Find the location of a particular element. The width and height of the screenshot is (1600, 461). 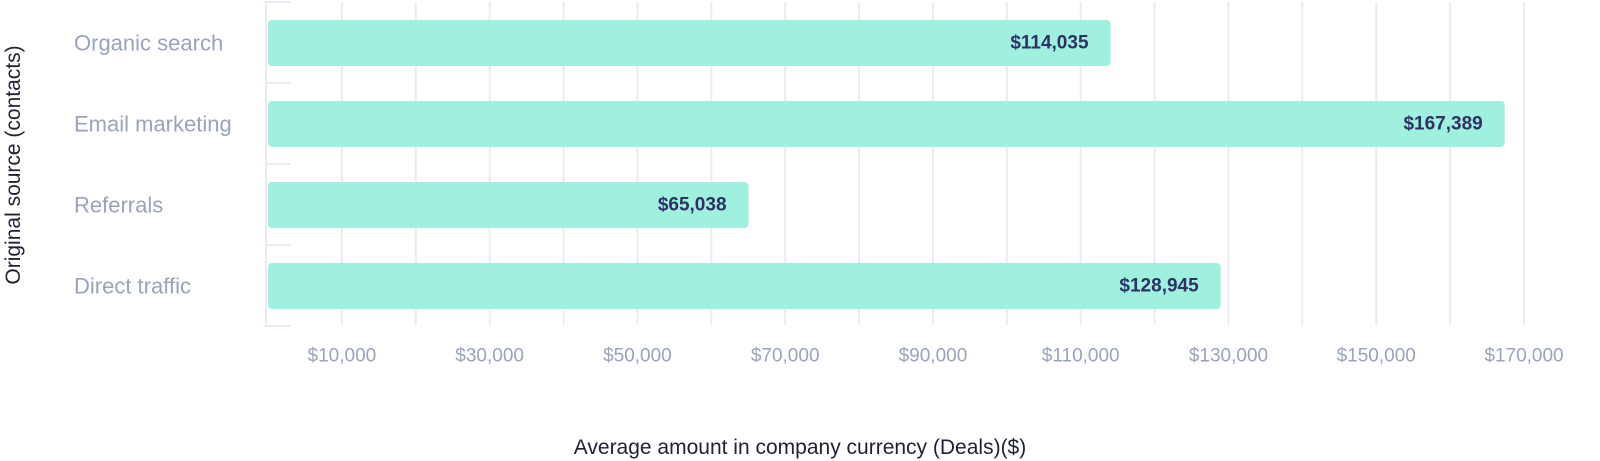

x-tick-label: $10,000 is located at coordinates (342, 356).